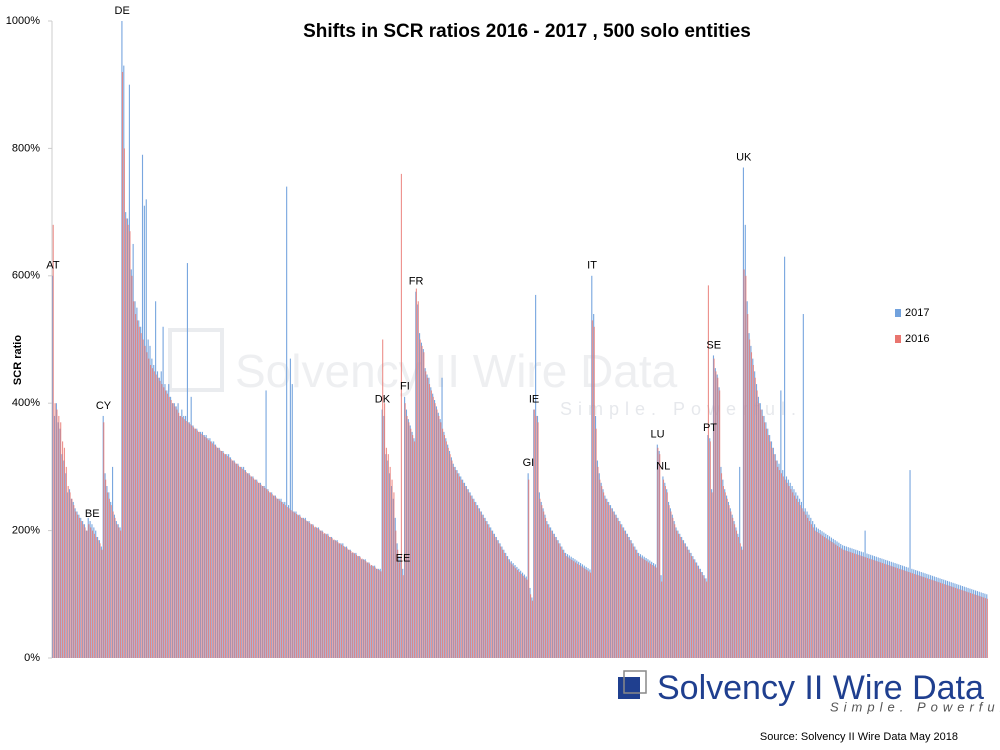 This screenshot has width=1000, height=750. What do you see at coordinates (710, 428) in the screenshot?
I see `country-label: PT` at bounding box center [710, 428].